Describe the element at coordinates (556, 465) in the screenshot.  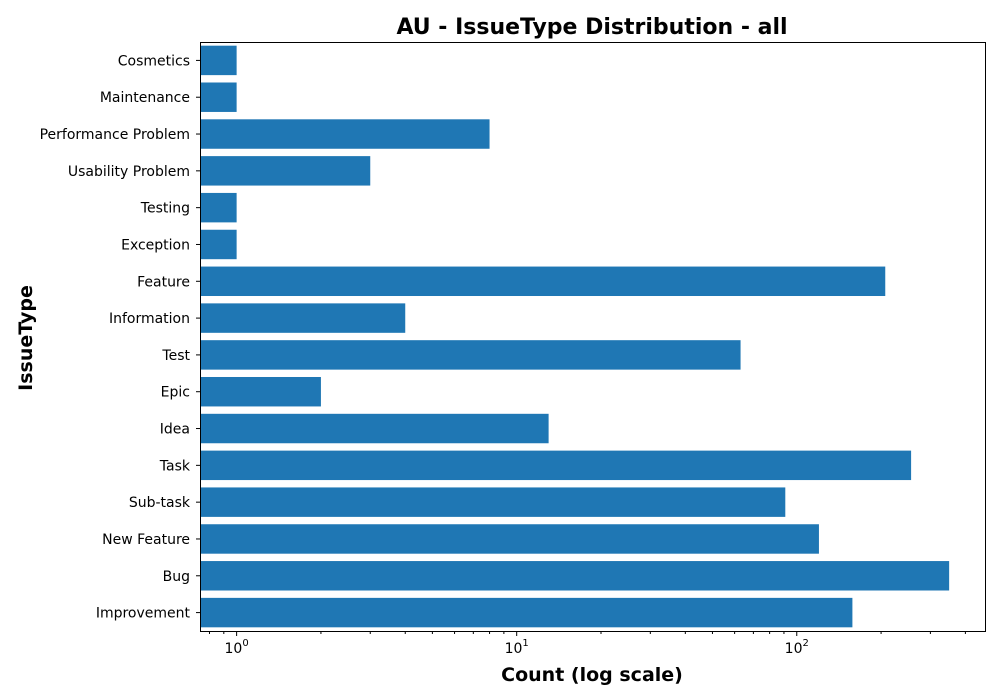
I see `bar-task` at that location.